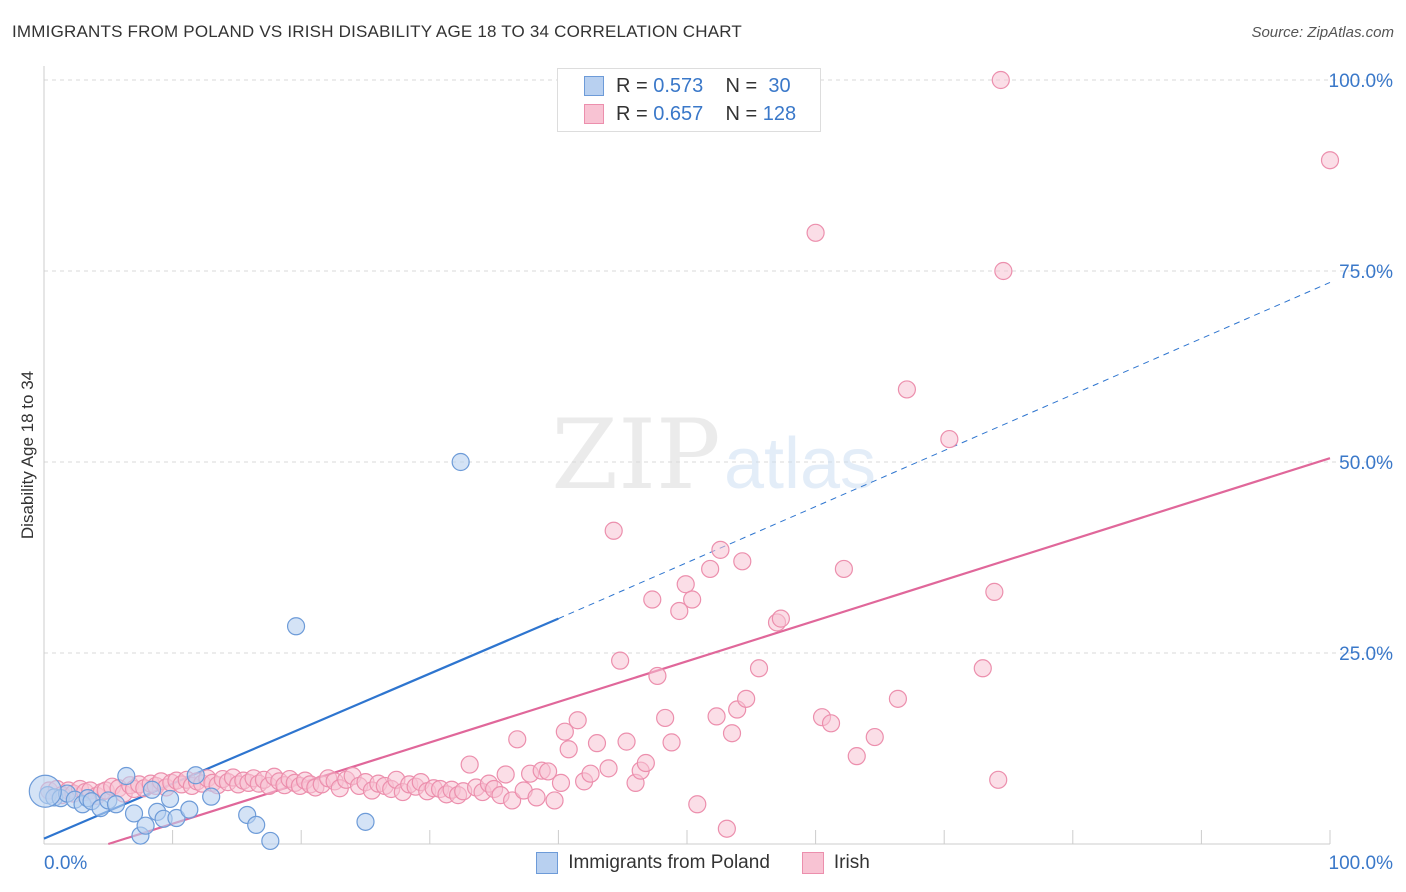 This screenshot has height=892, width=1406. I want to click on y-tick-label: 25.0%, so click(1366, 654).